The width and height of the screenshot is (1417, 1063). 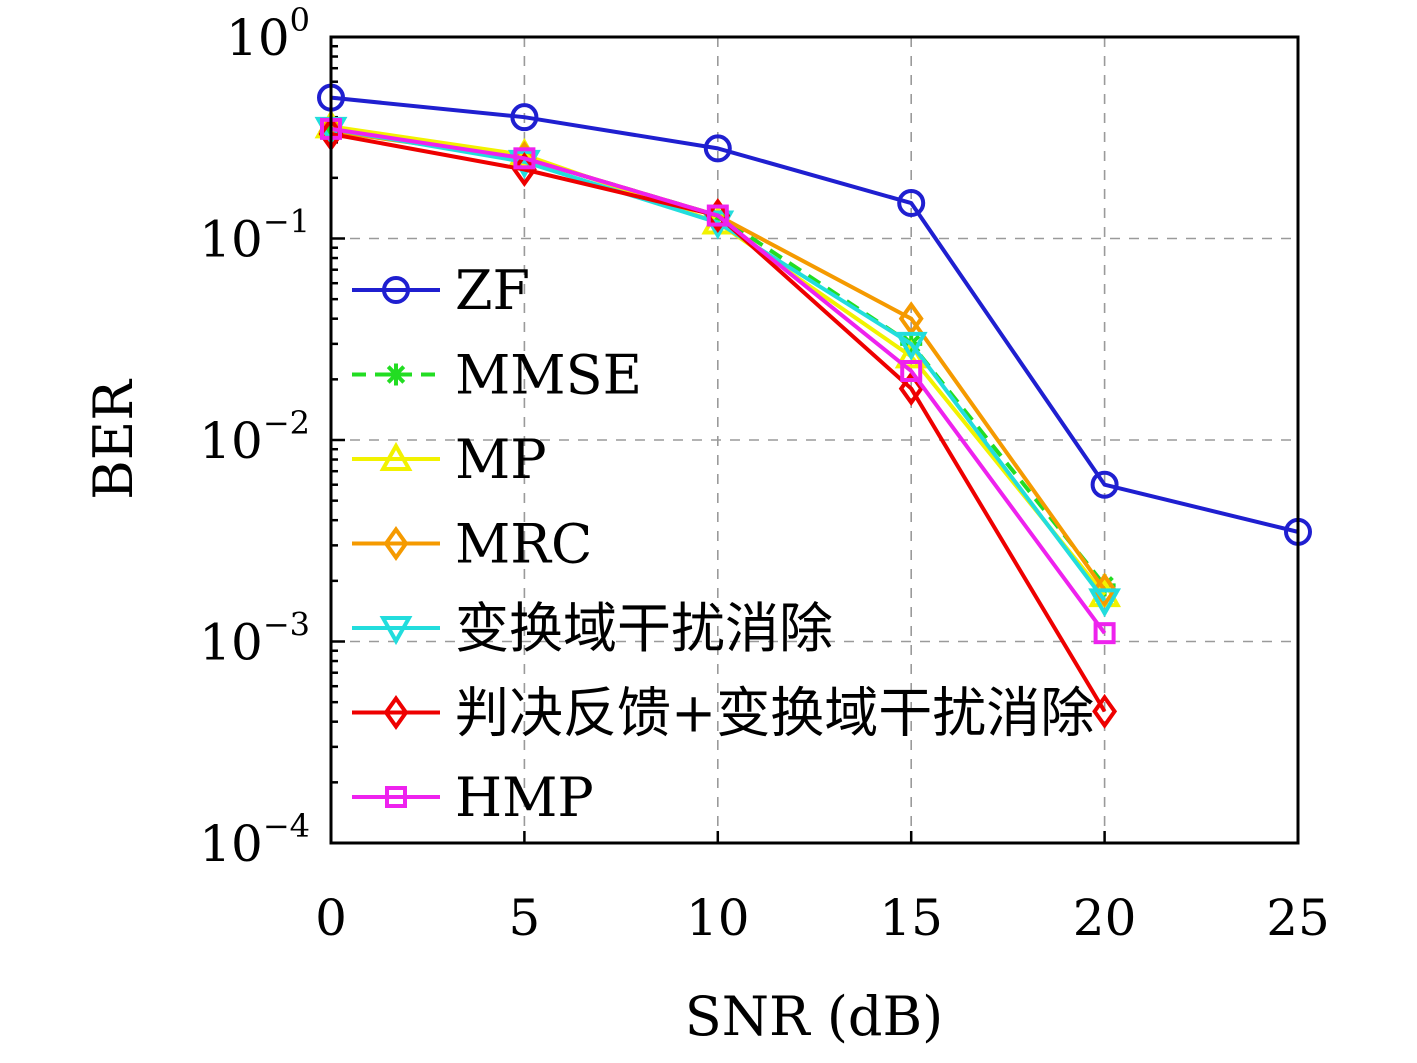 What do you see at coordinates (718, 918) in the screenshot?
I see `x-tick-label: 10` at bounding box center [718, 918].